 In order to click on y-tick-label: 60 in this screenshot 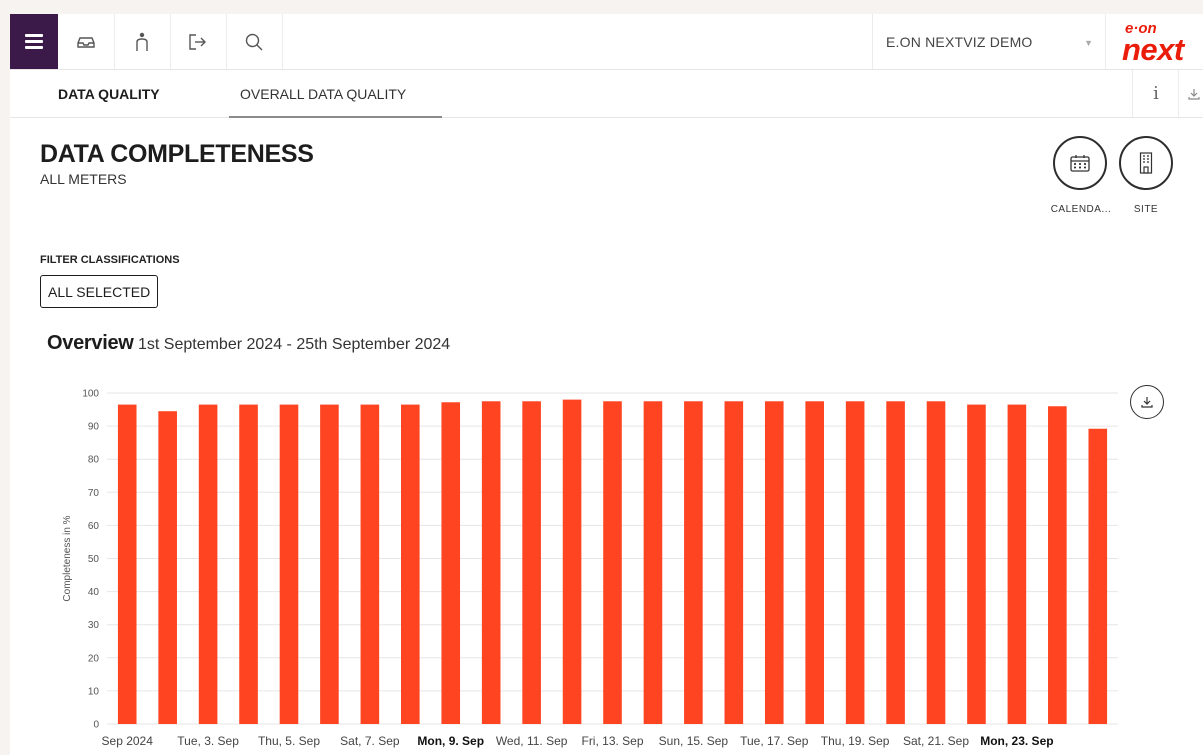, I will do `click(94, 526)`.